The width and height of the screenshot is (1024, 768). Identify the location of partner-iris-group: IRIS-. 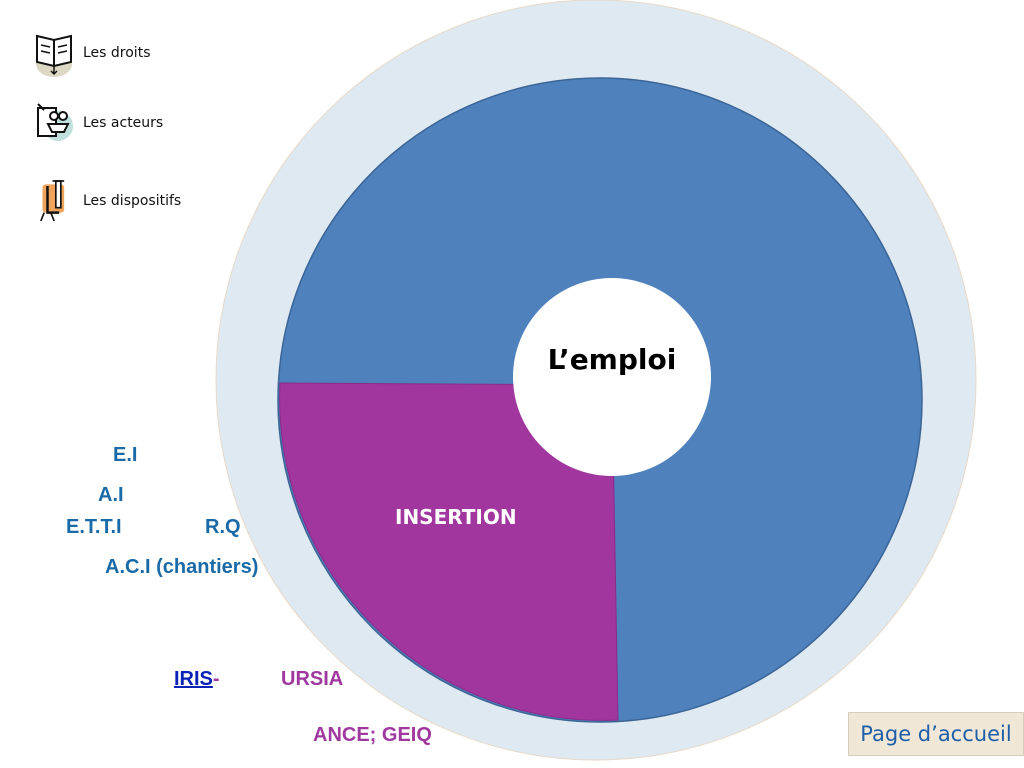
(197, 679).